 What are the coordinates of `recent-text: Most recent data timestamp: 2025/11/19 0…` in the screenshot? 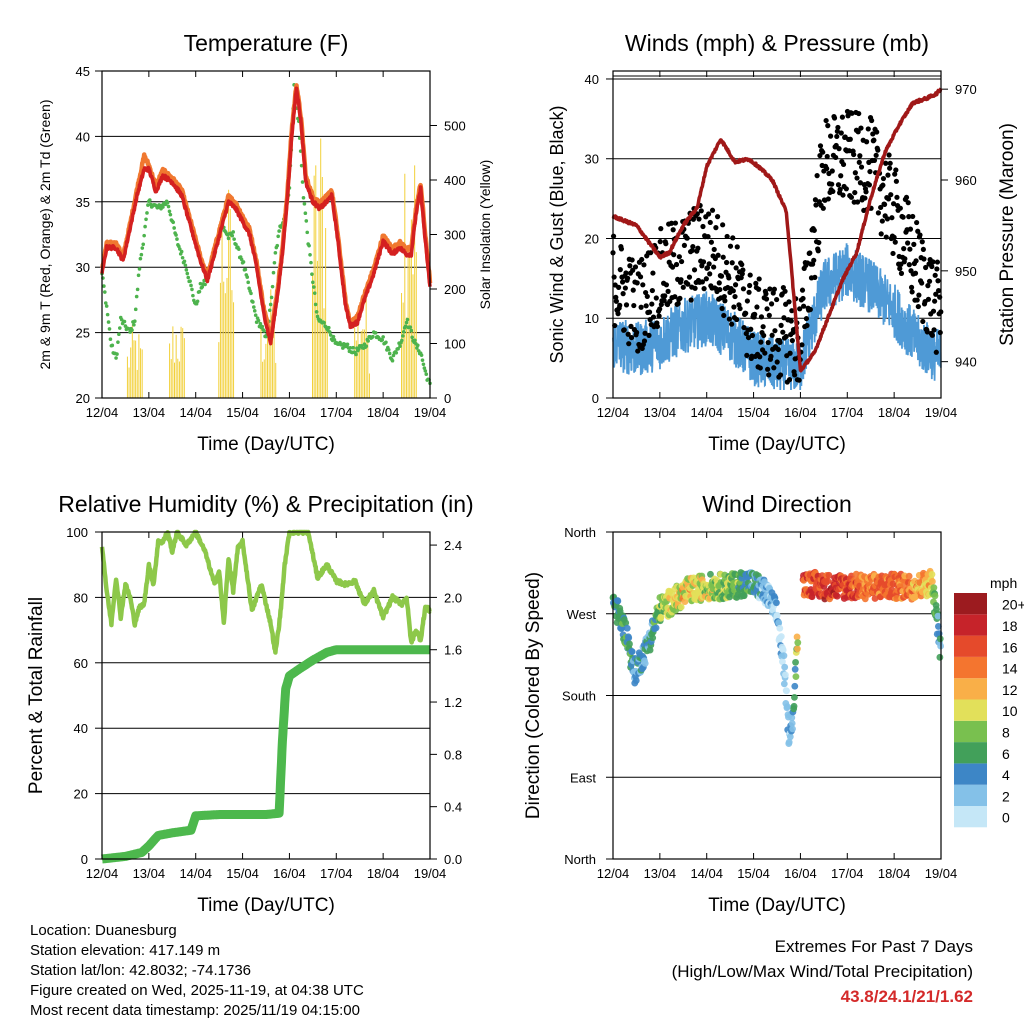 It's located at (195, 1010).